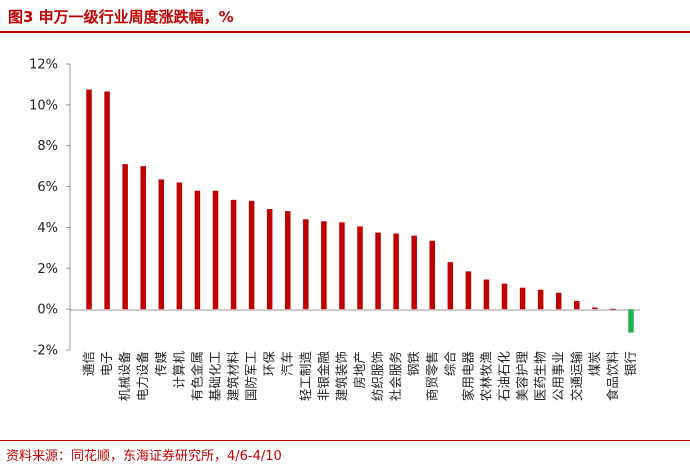 This screenshot has height=470, width=690. Describe the element at coordinates (467, 376) in the screenshot. I see `x-tick-label: 家用电器` at that location.